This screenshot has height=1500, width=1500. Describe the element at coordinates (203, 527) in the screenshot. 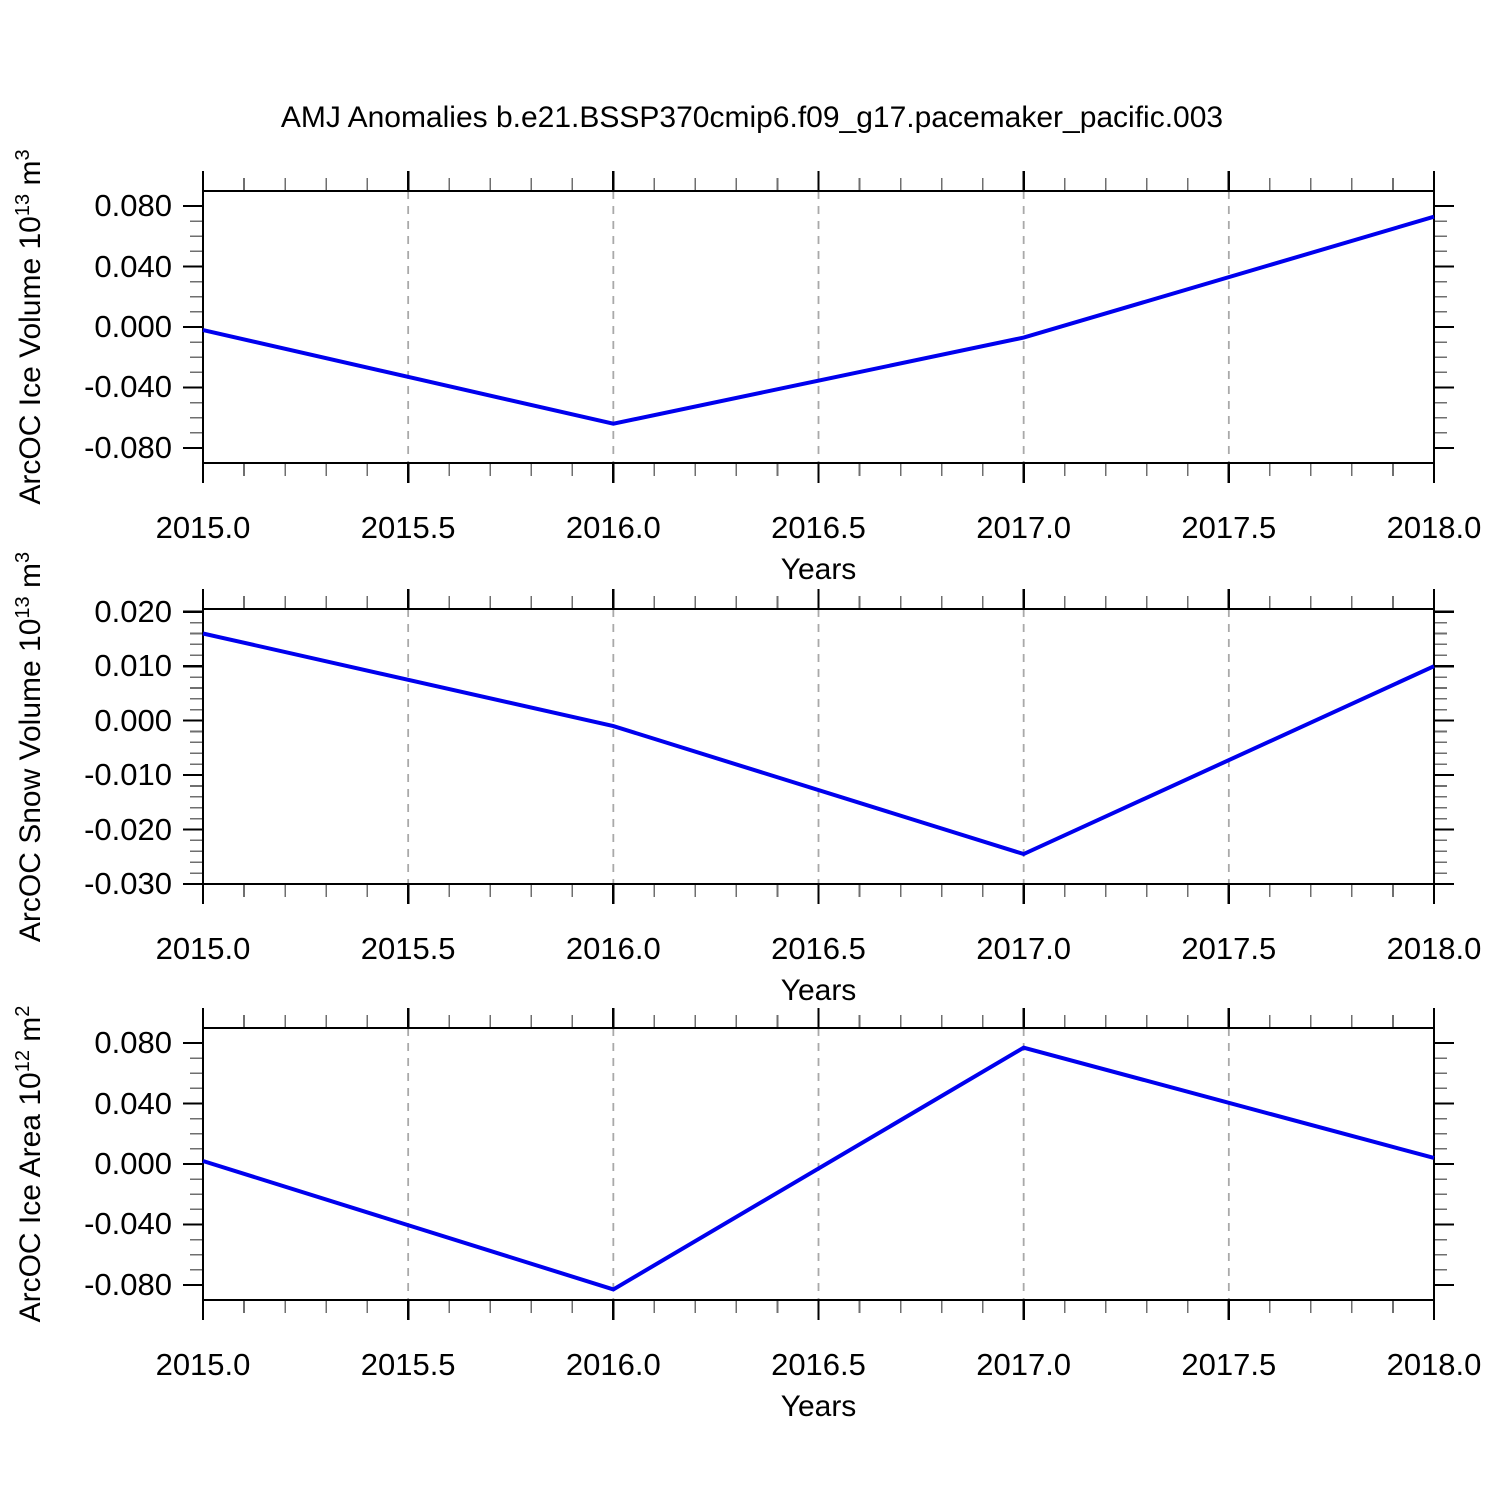

I see `x-tick-label-panel1: 2015.0` at that location.